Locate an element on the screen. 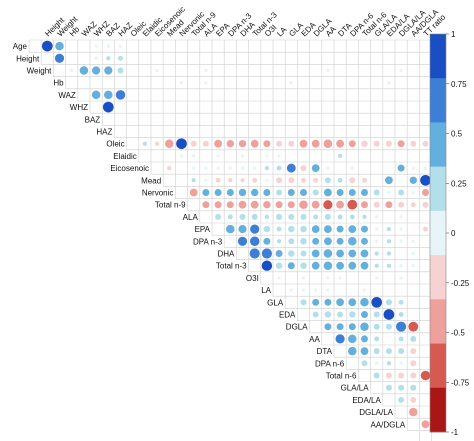 Image resolution: width=474 pixels, height=441 pixels. corr-circle-ala-eda is located at coordinates (303, 216).